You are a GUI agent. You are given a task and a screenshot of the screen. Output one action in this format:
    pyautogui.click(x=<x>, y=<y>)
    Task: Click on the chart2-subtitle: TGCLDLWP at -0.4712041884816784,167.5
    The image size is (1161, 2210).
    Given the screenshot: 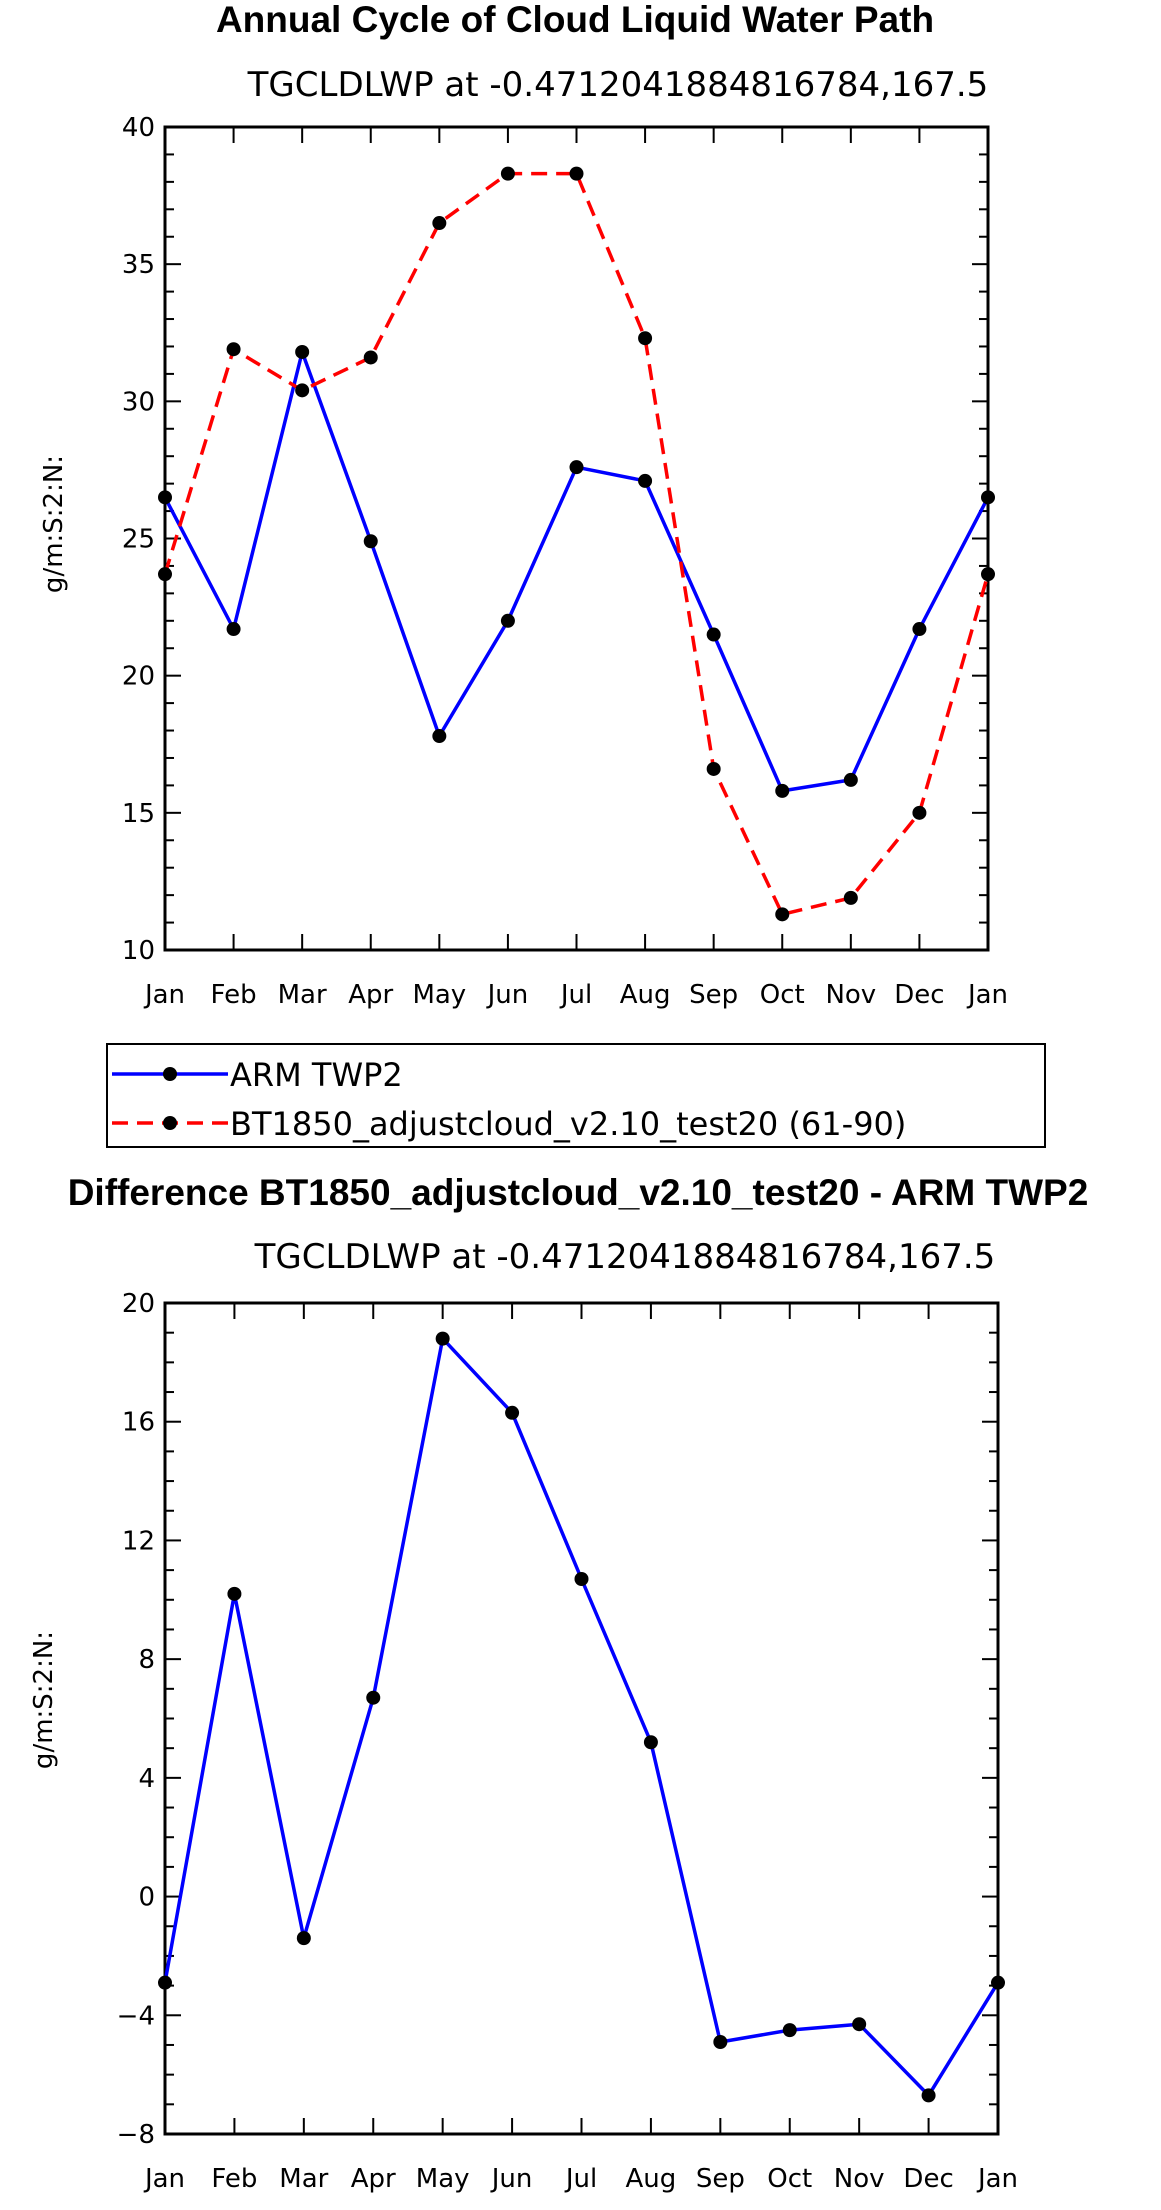 What is the action you would take?
    pyautogui.click(x=625, y=1257)
    